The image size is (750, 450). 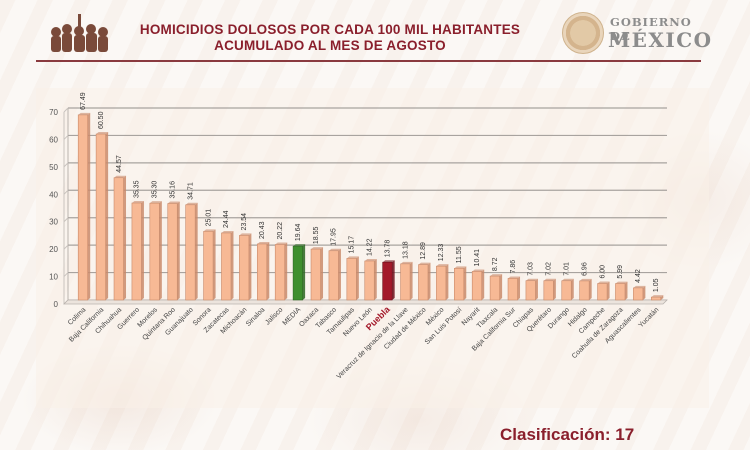 I want to click on bar-nuevo-le-n, so click(x=370, y=279).